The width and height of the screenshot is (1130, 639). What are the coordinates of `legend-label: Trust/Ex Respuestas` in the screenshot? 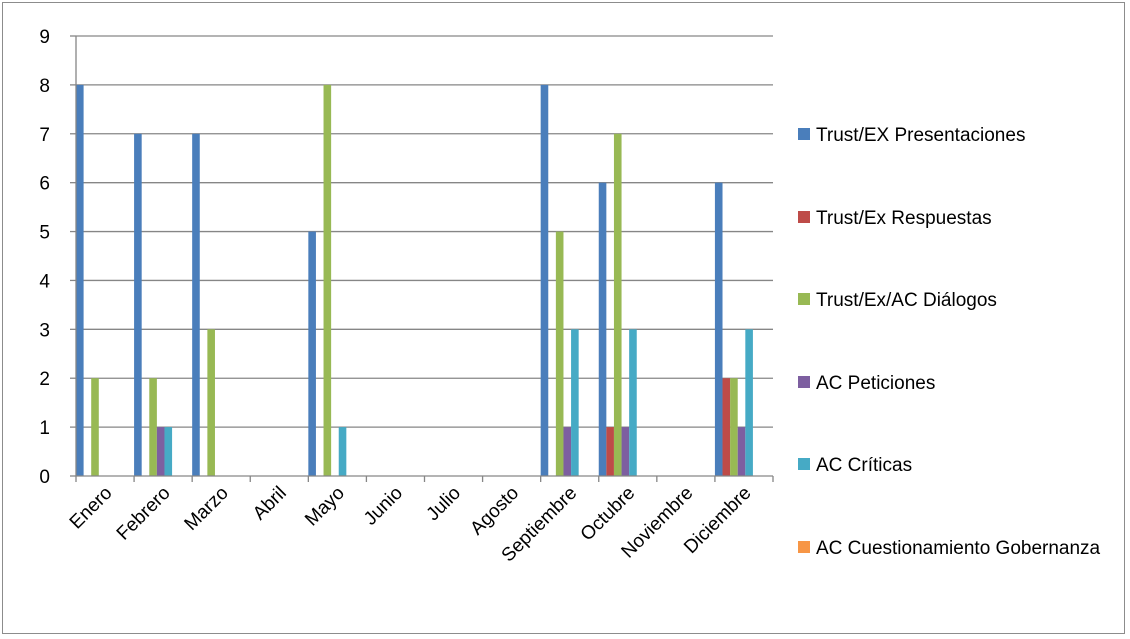 It's located at (966, 219).